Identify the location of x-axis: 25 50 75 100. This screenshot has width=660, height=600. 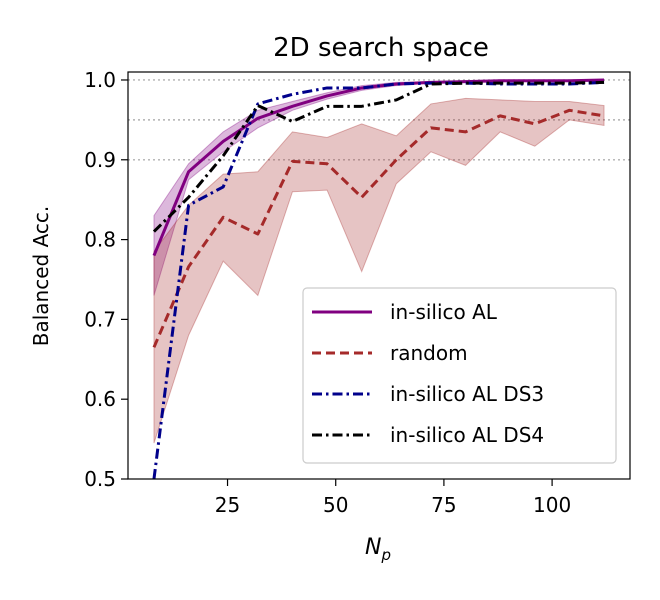
(393, 498).